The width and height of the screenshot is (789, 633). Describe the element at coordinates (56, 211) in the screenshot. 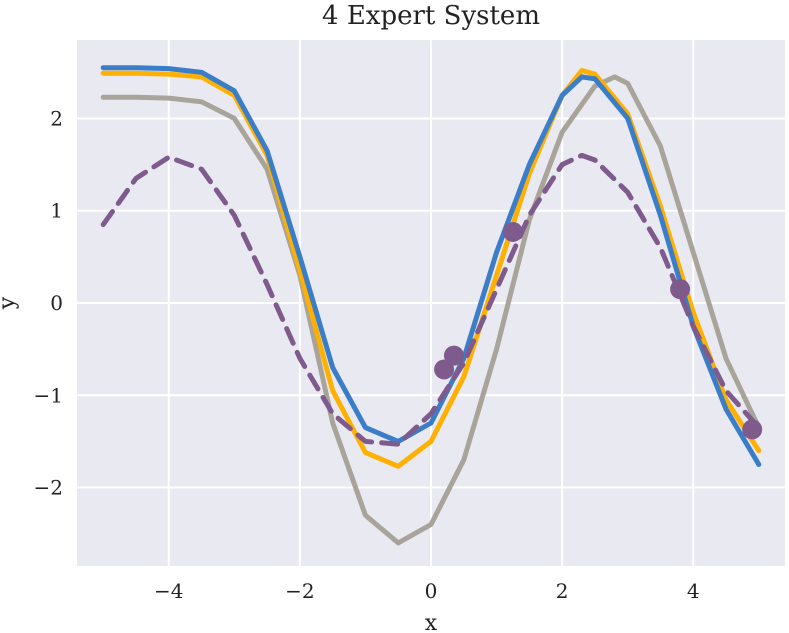

I see `y-tick-label: 1` at that location.